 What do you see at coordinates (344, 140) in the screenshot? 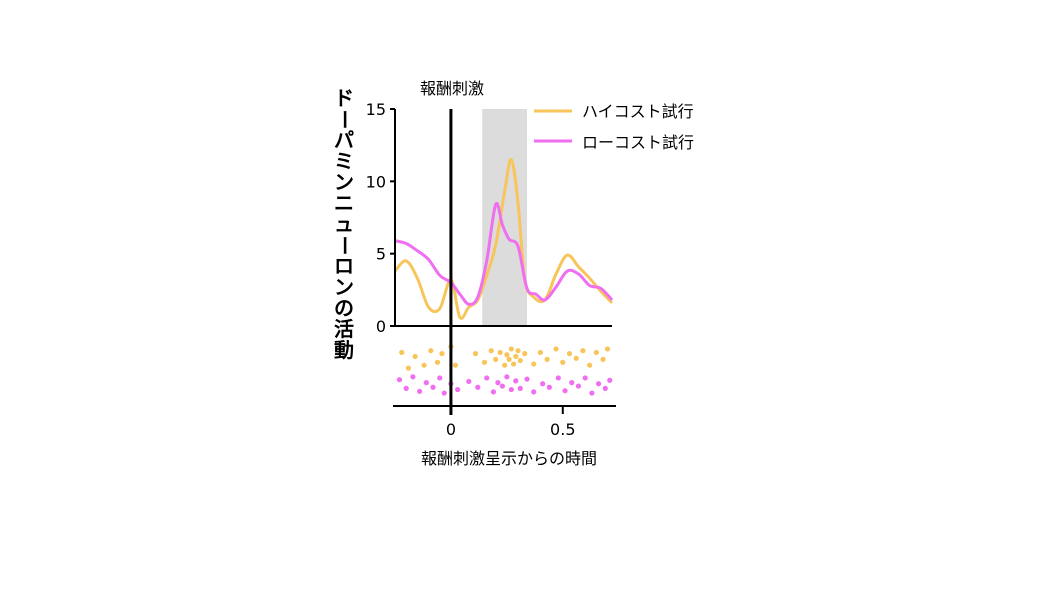
I see `y-axis-label-char: パ` at bounding box center [344, 140].